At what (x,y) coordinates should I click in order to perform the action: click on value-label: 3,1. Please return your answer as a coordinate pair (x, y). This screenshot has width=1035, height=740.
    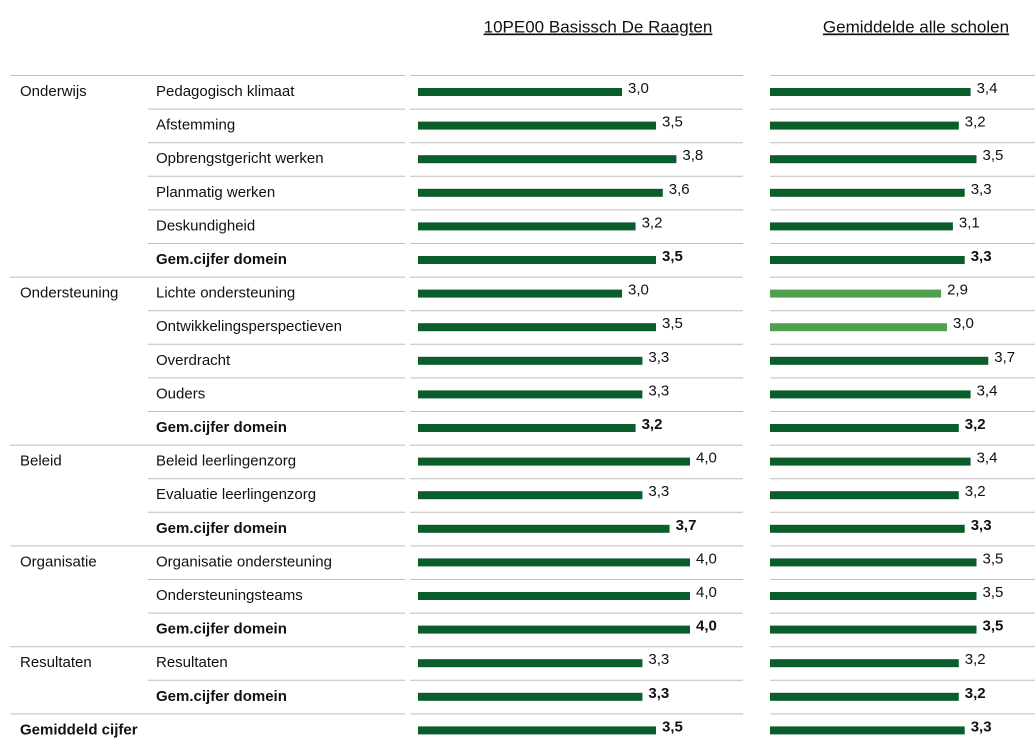
    Looking at the image, I should click on (969, 222).